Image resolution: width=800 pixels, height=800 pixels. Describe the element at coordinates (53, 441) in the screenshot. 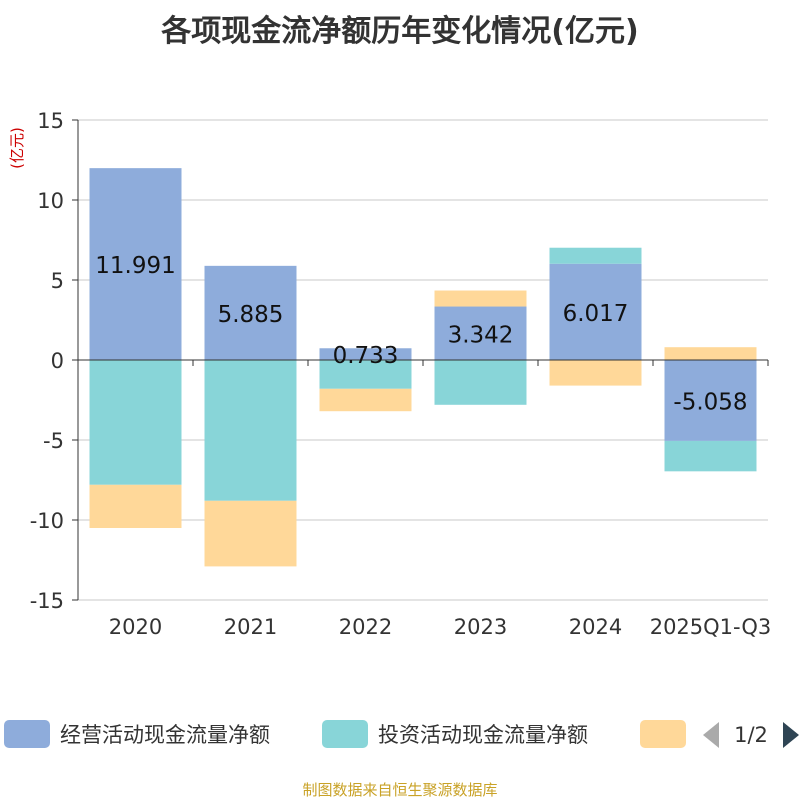

I see `y-tick-label: -5` at that location.